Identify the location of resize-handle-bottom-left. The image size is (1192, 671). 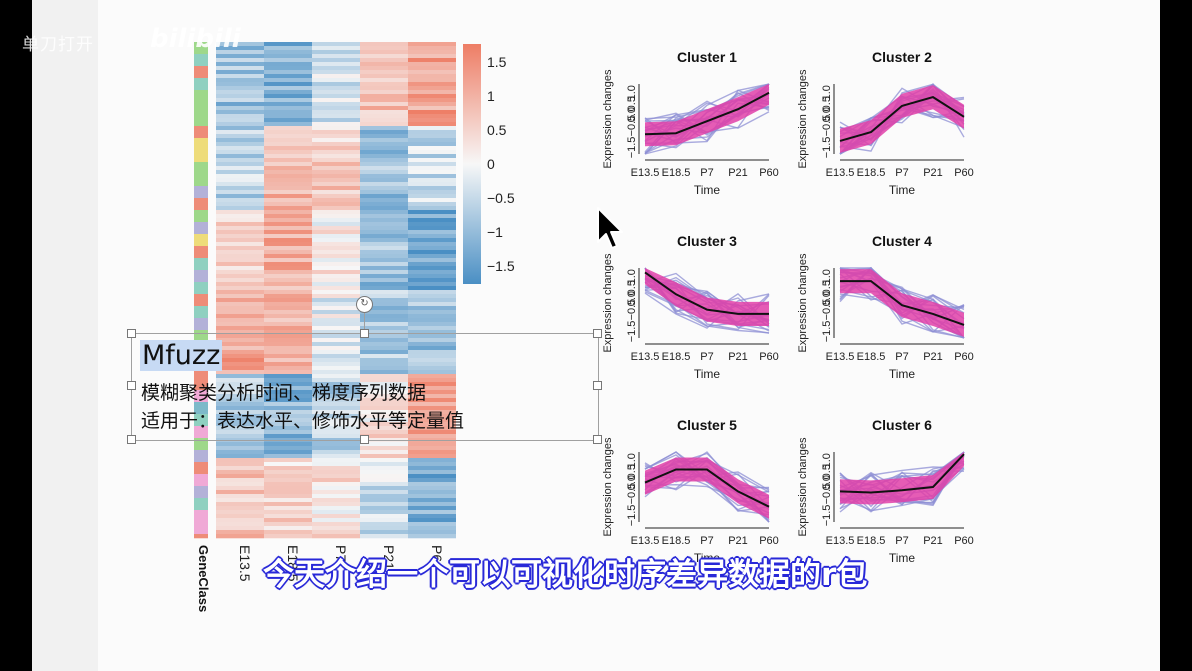
(131, 439).